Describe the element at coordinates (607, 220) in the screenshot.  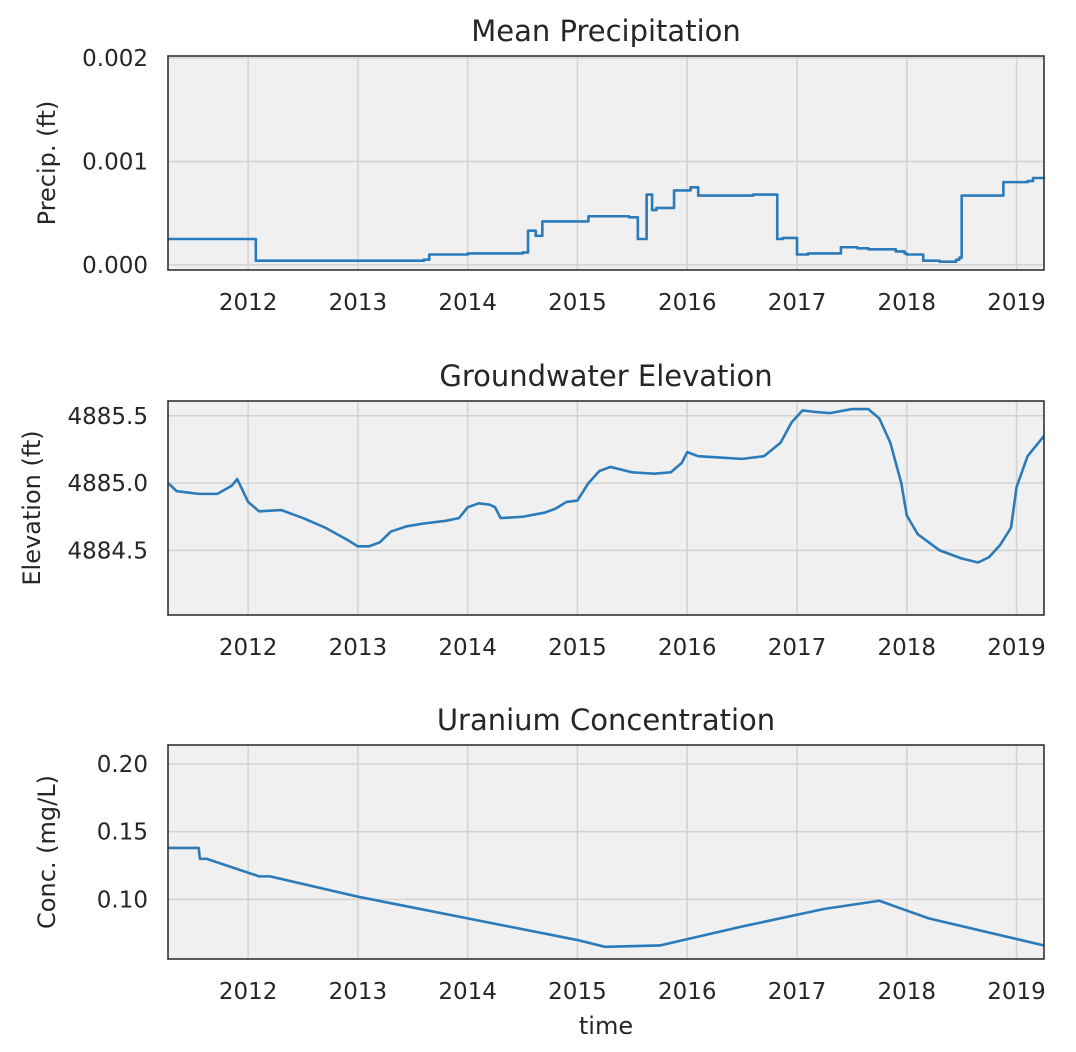
I see `mean-precipitation-series-line` at that location.